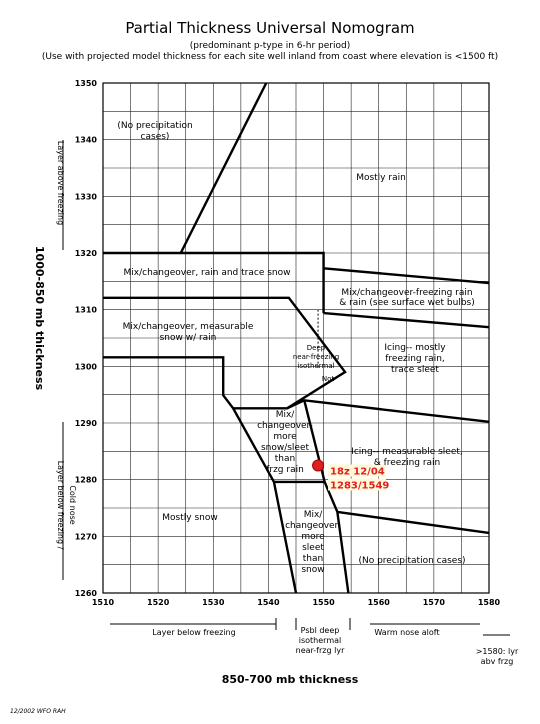 This screenshot has height=724, width=540. I want to click on annotation: Mix/changeover-freezing rain, so click(406, 293).